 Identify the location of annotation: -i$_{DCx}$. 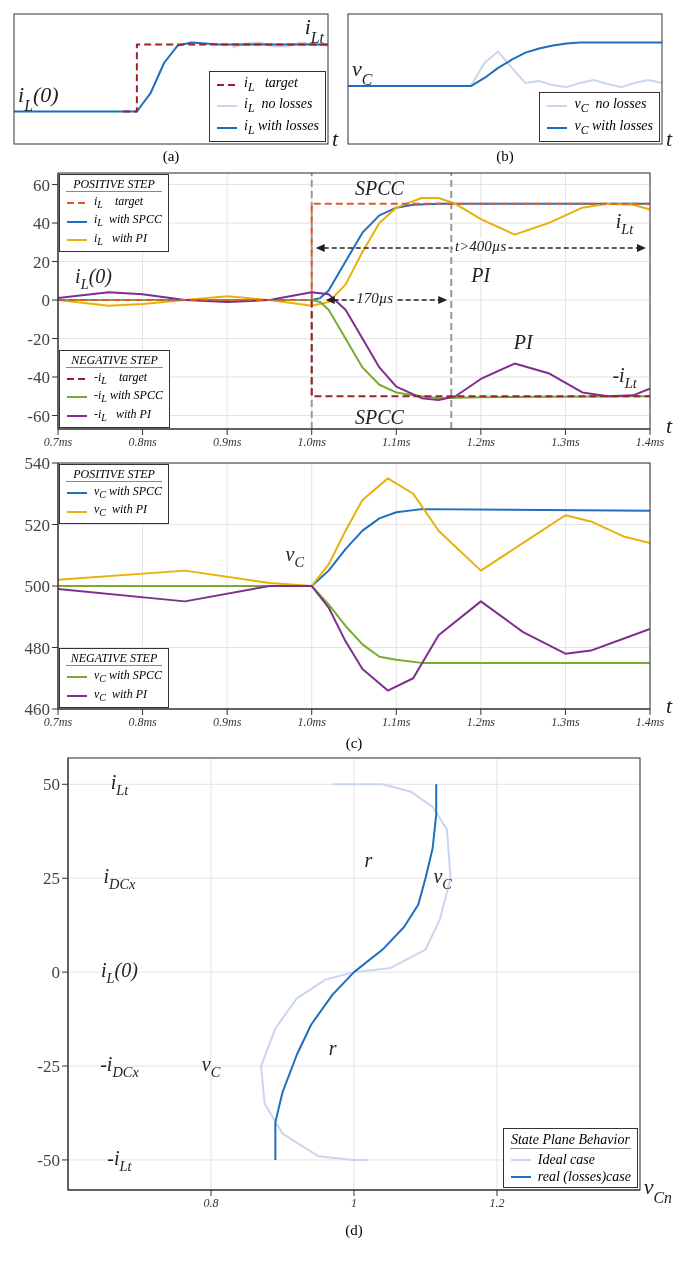
(120, 1066).